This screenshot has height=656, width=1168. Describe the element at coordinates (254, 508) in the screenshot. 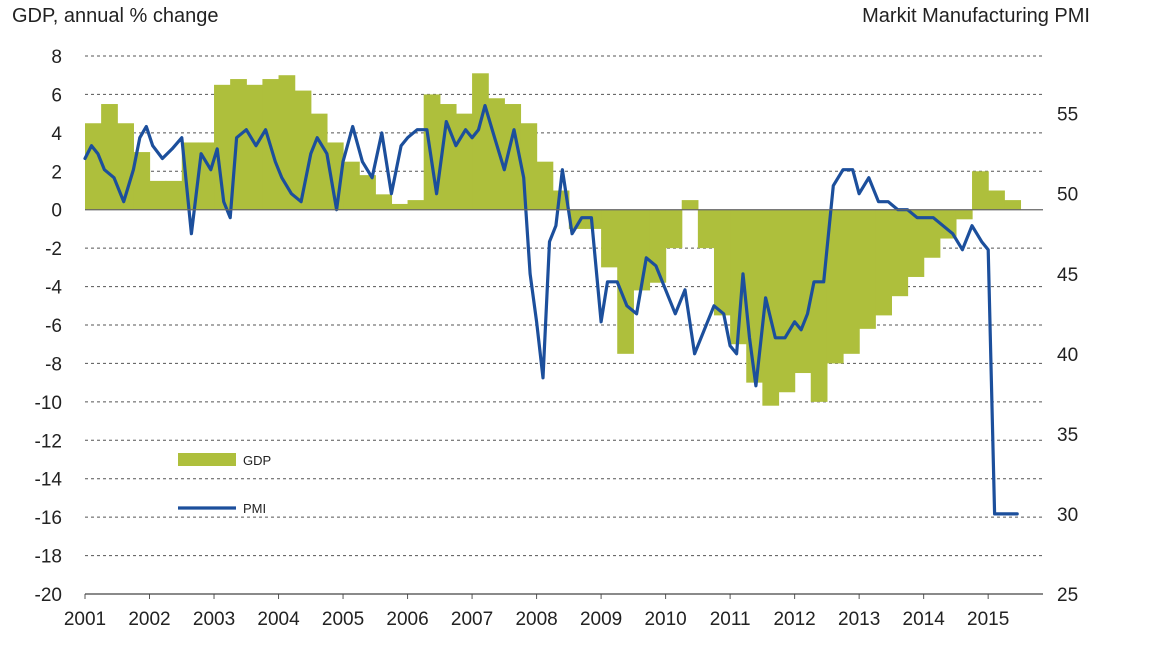

I see `legend-label-pmi: PMI` at that location.